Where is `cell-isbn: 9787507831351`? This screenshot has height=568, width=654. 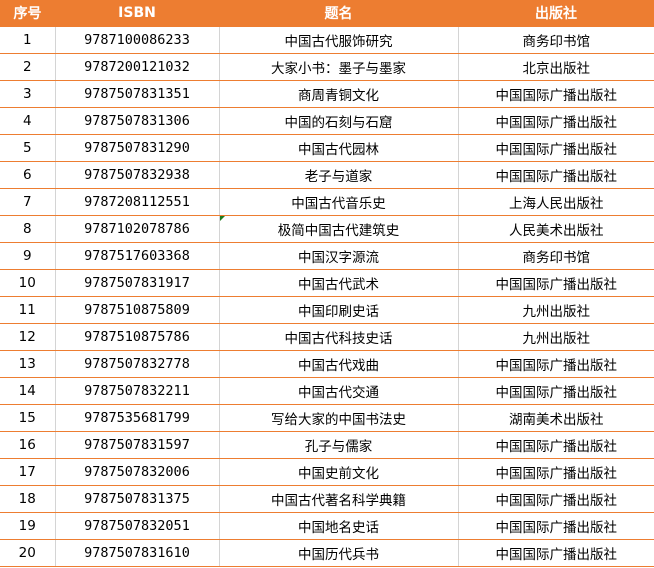
cell-isbn: 9787507831351 is located at coordinates (136, 94).